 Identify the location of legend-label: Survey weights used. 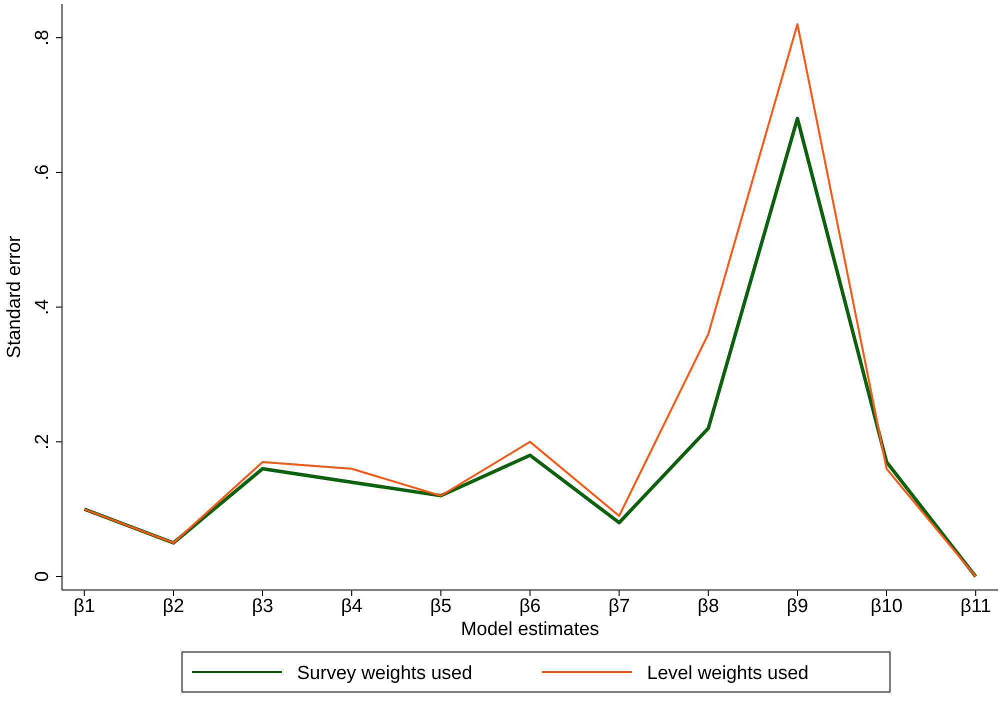
(384, 673).